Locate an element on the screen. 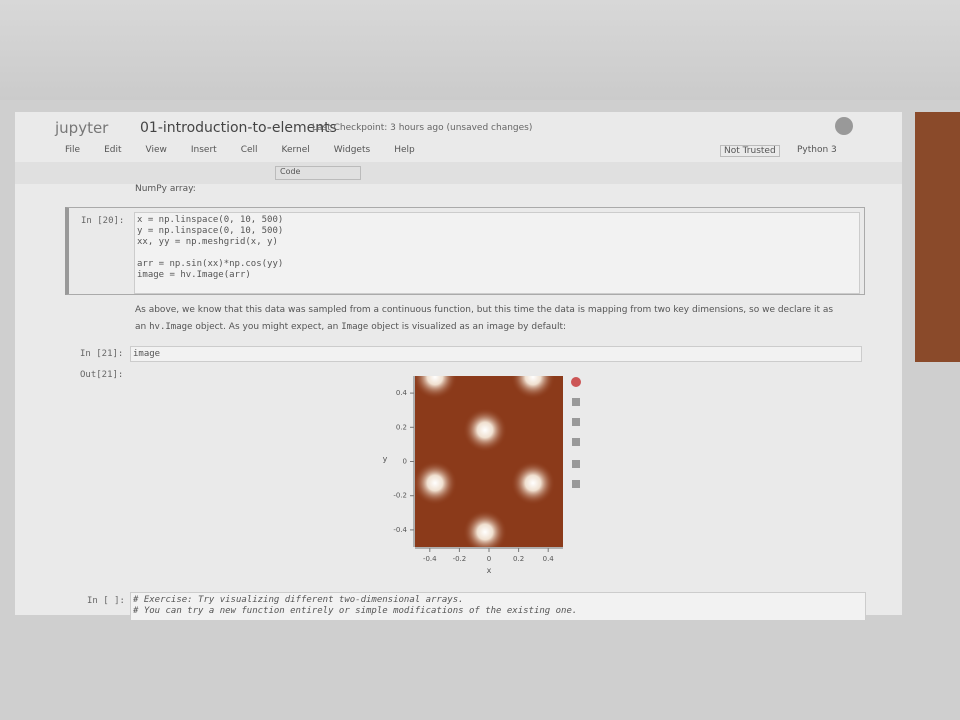 The image size is (960, 720). y-tick-label: 0.4 is located at coordinates (402, 393).